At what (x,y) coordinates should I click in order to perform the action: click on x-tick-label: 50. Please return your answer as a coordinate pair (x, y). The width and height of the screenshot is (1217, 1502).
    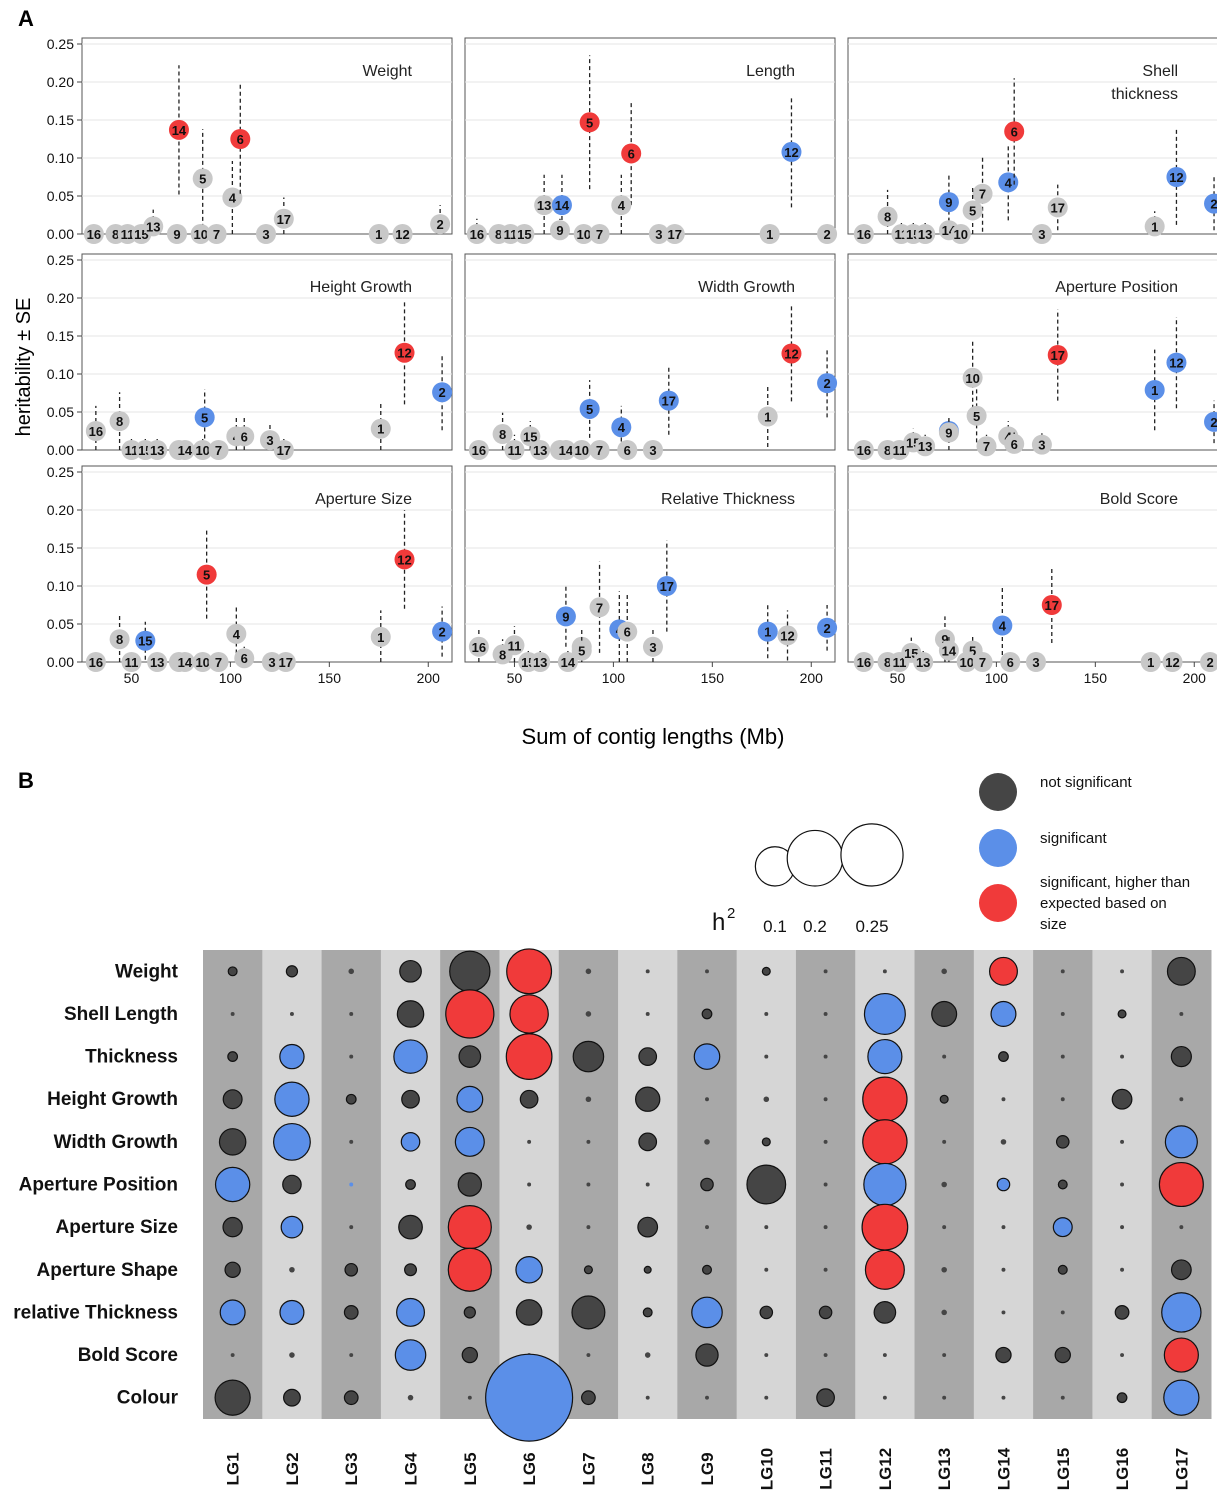
    Looking at the image, I should click on (898, 678).